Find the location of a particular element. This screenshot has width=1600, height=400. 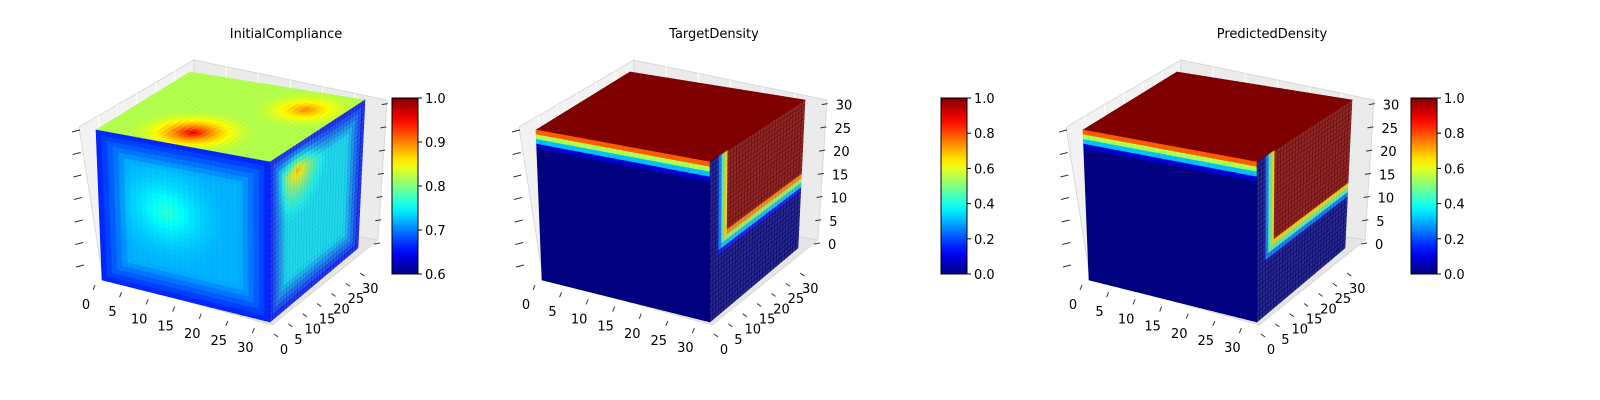

x-tick-label: 5 is located at coordinates (112, 312).